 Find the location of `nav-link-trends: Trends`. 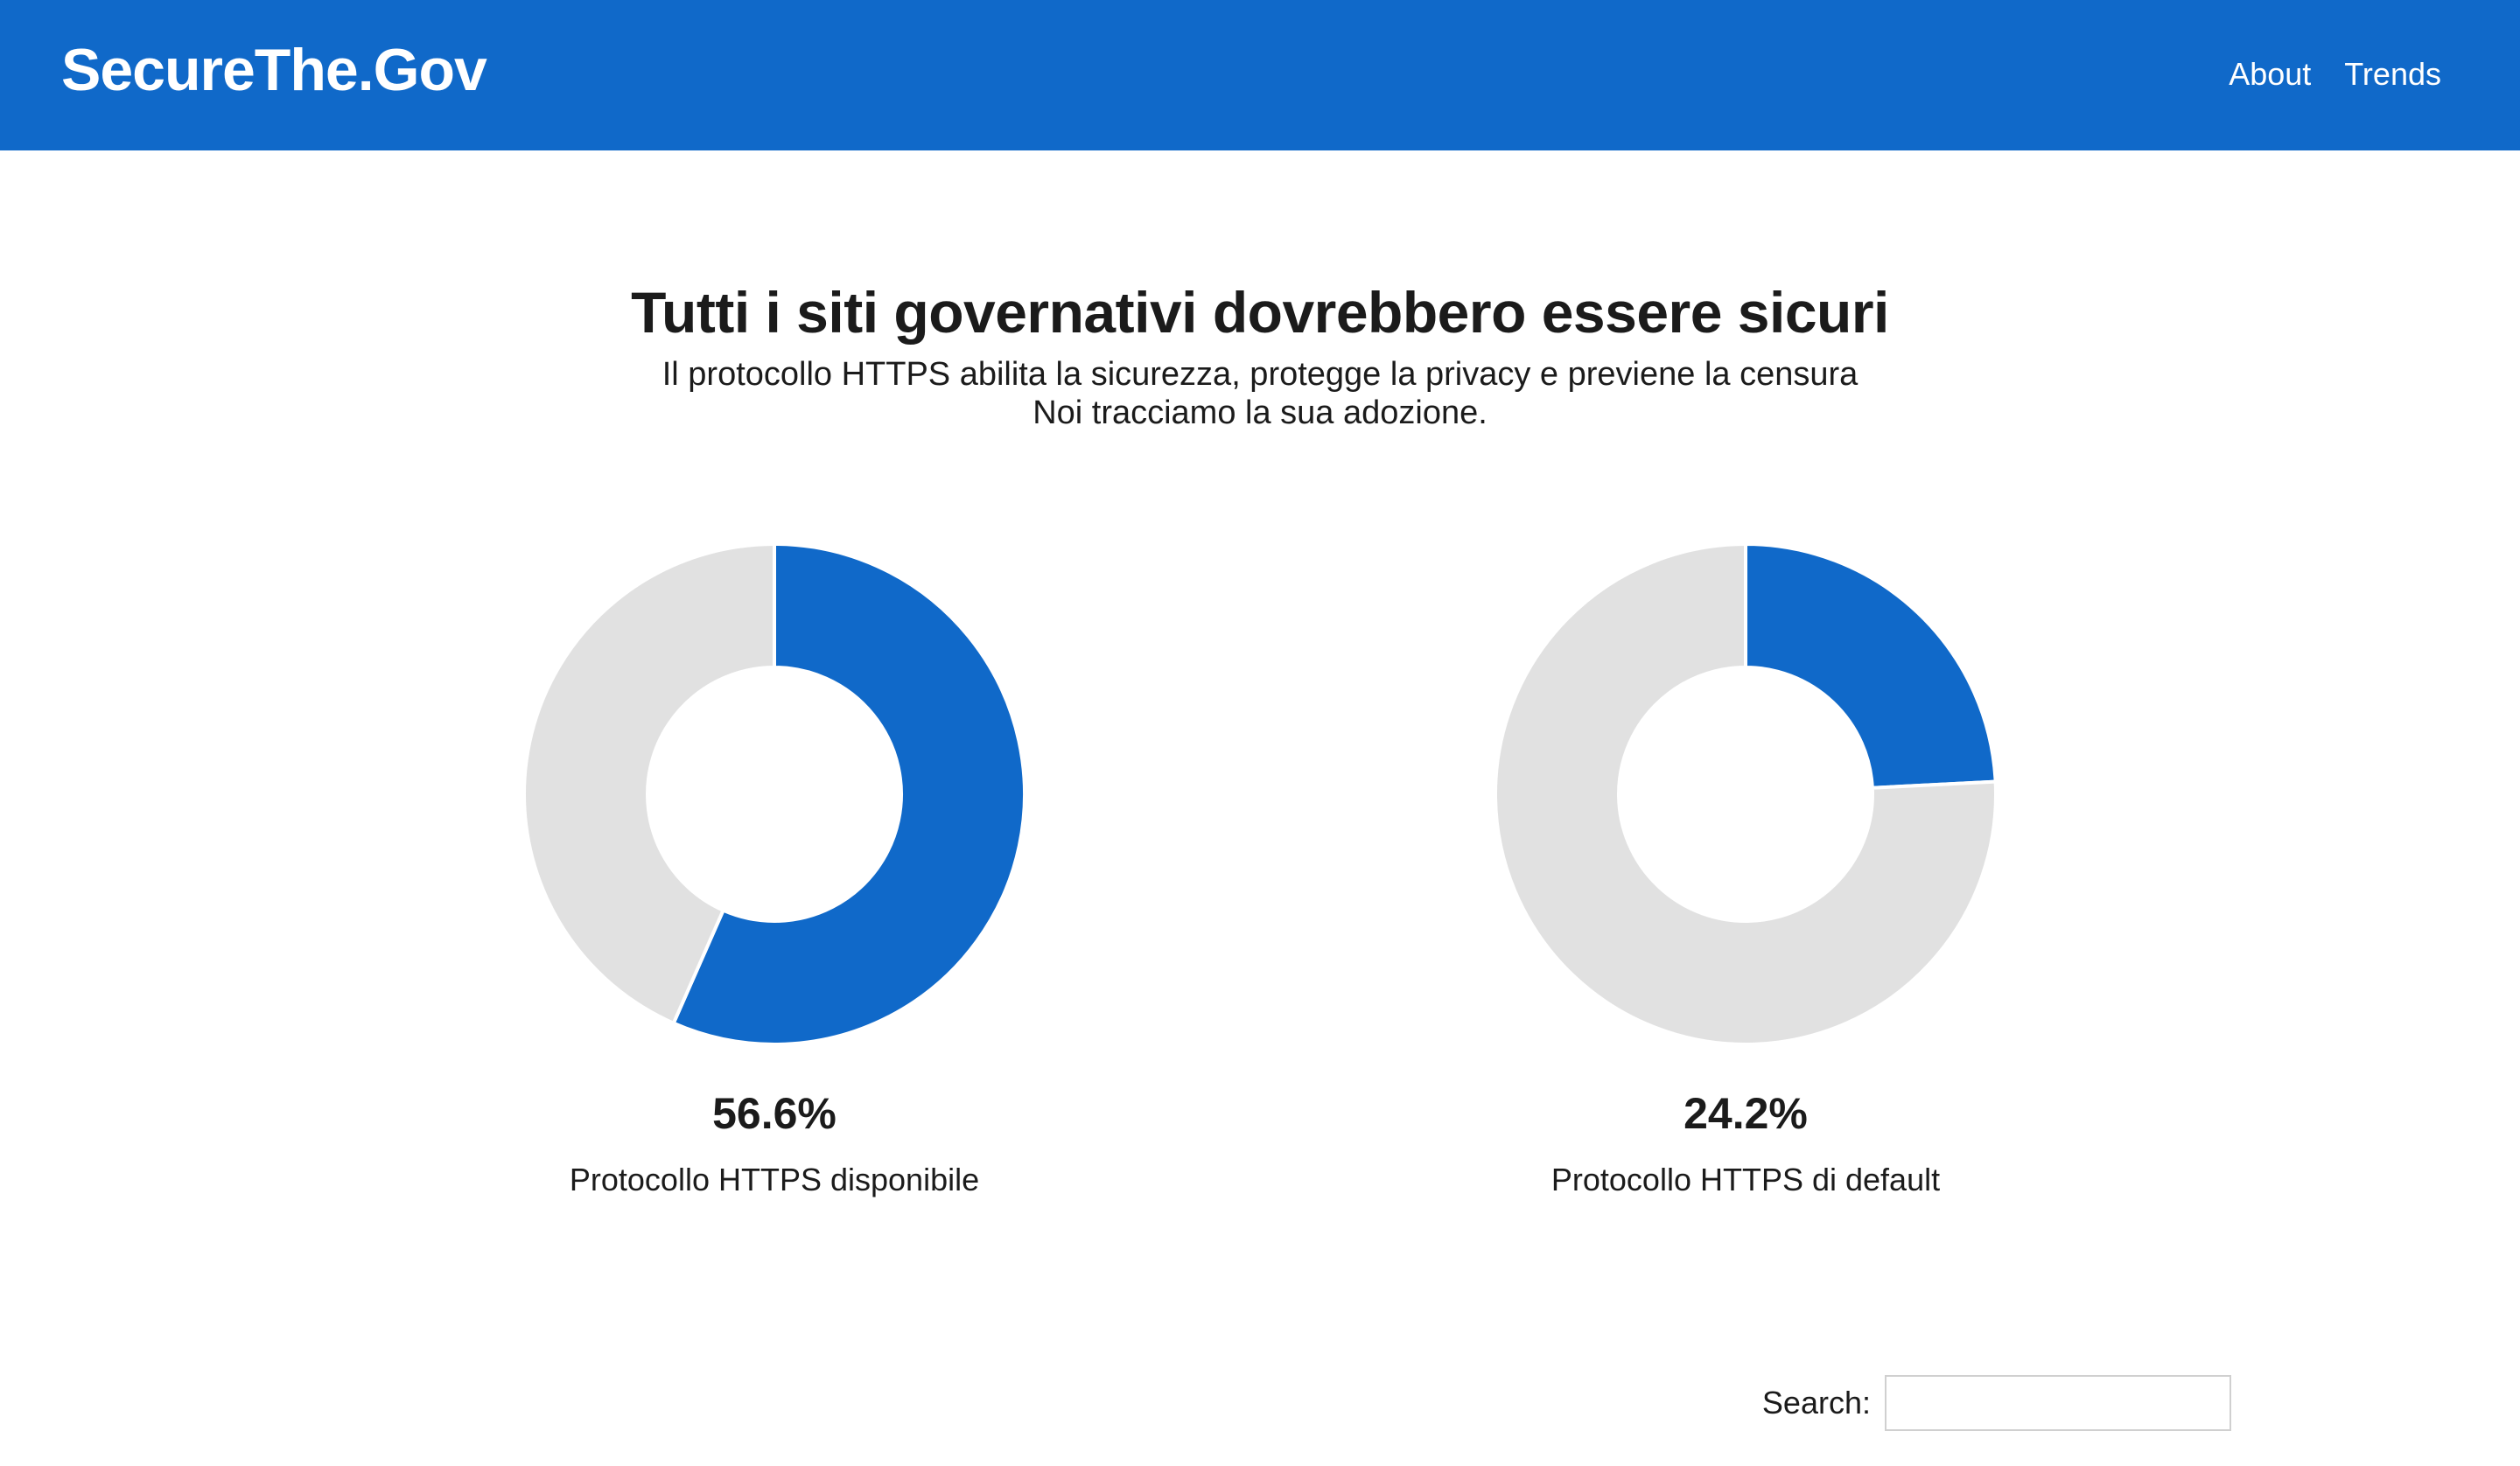

nav-link-trends: Trends is located at coordinates (2392, 74).